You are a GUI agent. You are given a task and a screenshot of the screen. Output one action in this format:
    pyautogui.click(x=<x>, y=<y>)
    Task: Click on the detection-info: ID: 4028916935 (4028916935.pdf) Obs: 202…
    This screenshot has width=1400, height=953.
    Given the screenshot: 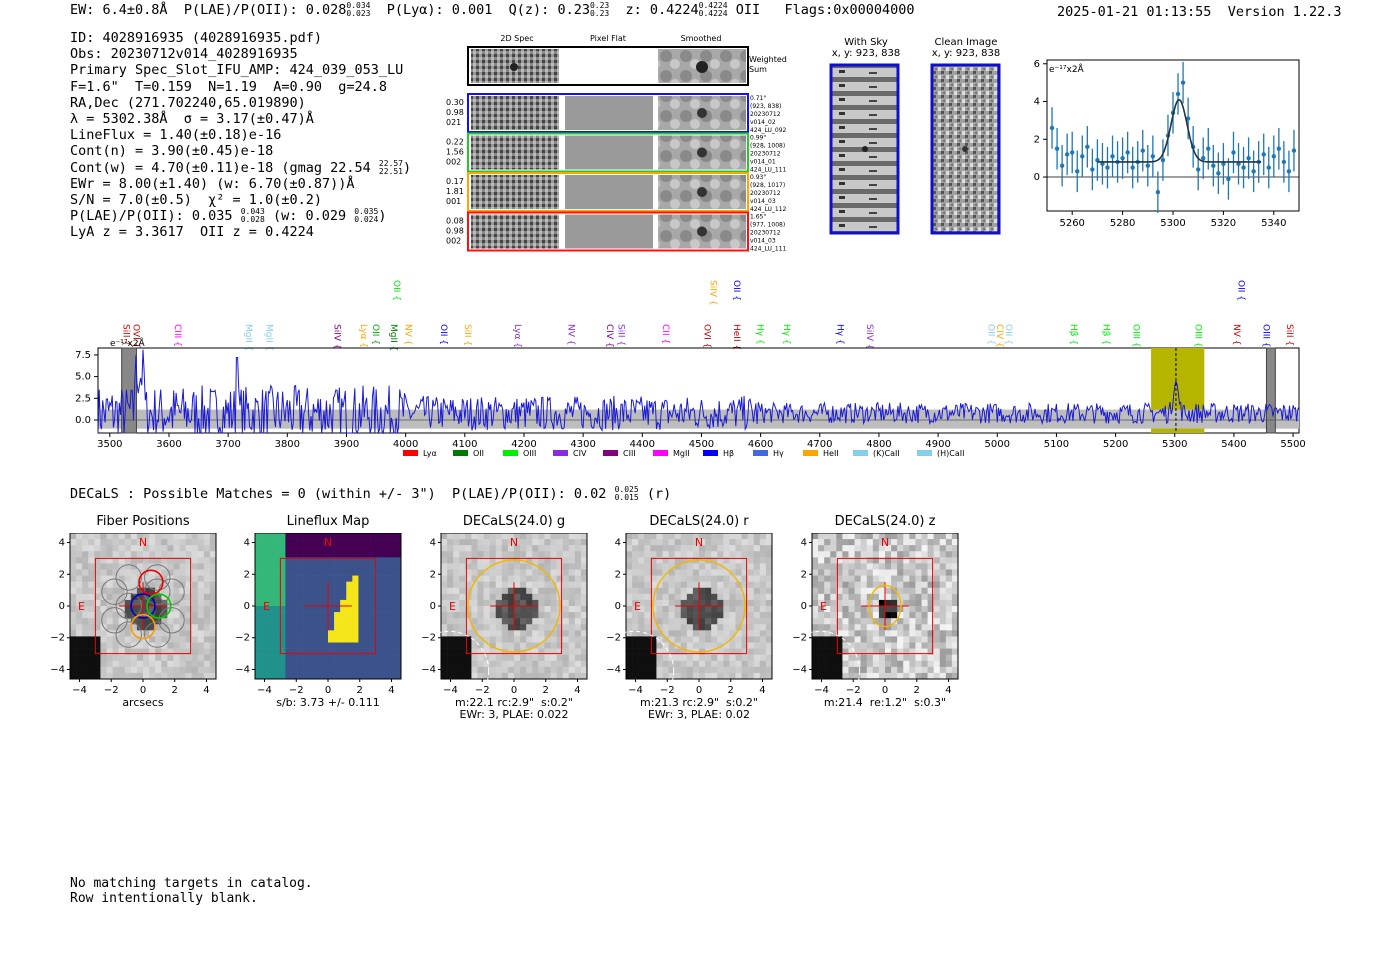 What is the action you would take?
    pyautogui.click(x=240, y=135)
    